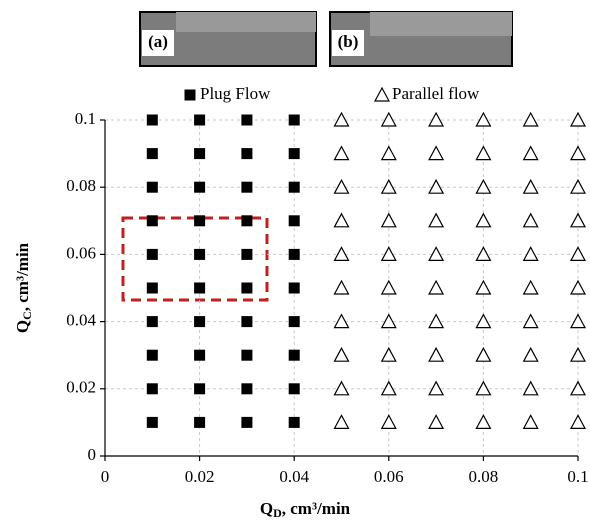 This screenshot has width=590, height=528. Describe the element at coordinates (348, 43) in the screenshot. I see `label-box-b` at that location.